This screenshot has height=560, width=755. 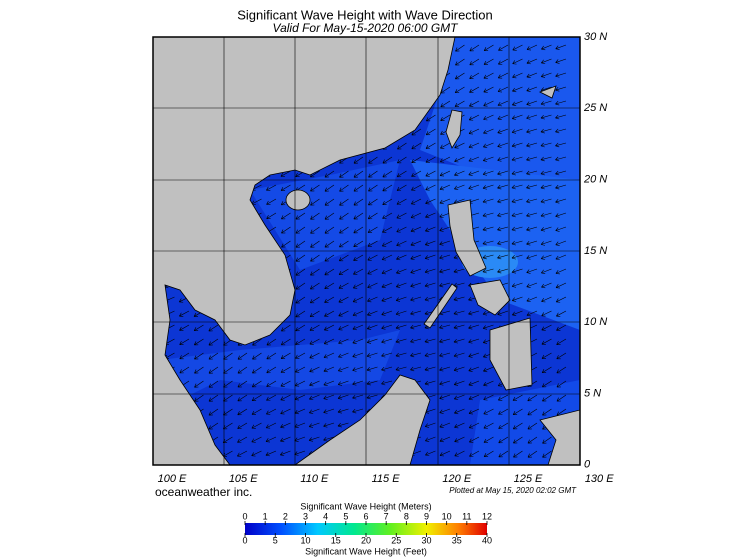 I want to click on land-borneo, so click(x=362, y=419).